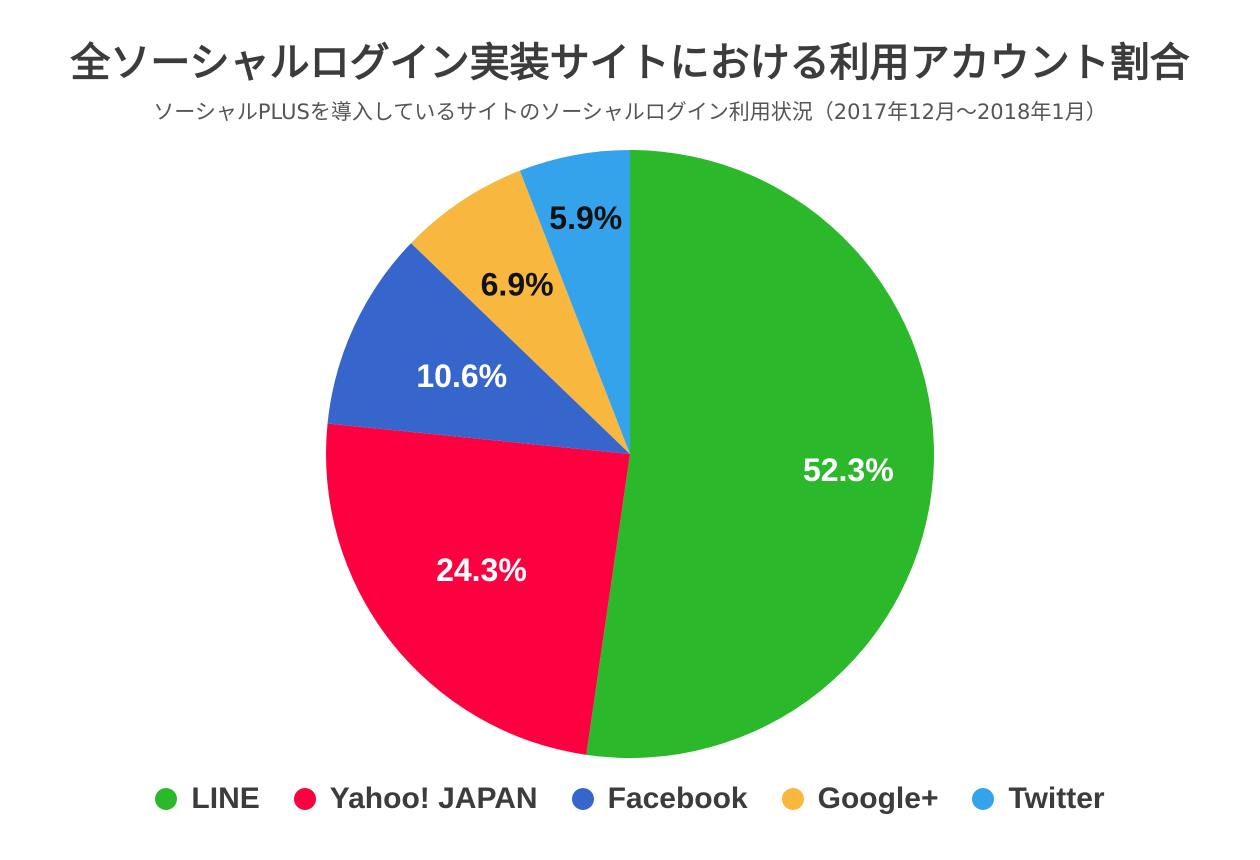 The width and height of the screenshot is (1260, 860). Describe the element at coordinates (225, 798) in the screenshot. I see `legend-label-line: LINE` at that location.